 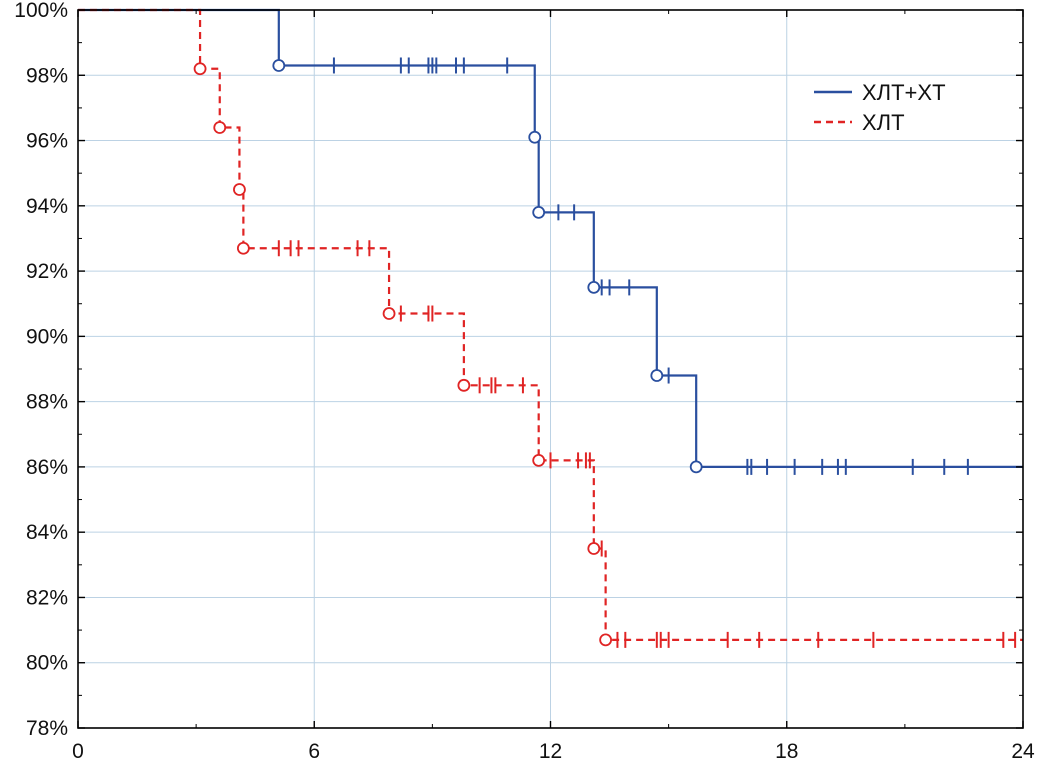 I want to click on y-tick-label: 92%, so click(x=47, y=271).